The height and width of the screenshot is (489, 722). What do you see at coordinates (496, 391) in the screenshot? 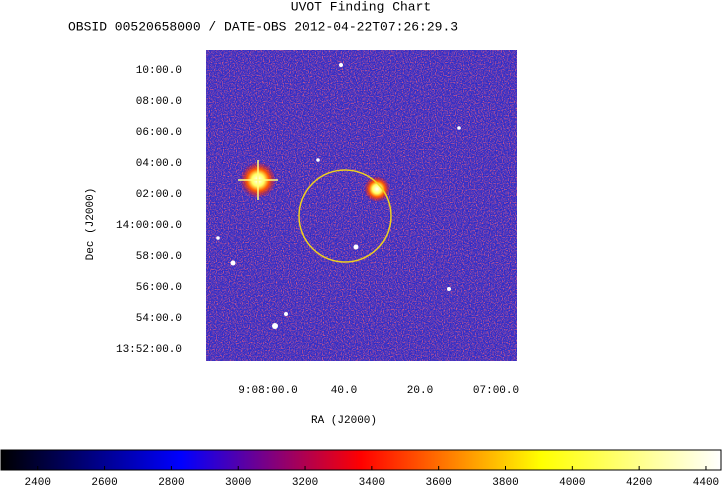
I see `x-tick-label: 07:00.0` at bounding box center [496, 391].